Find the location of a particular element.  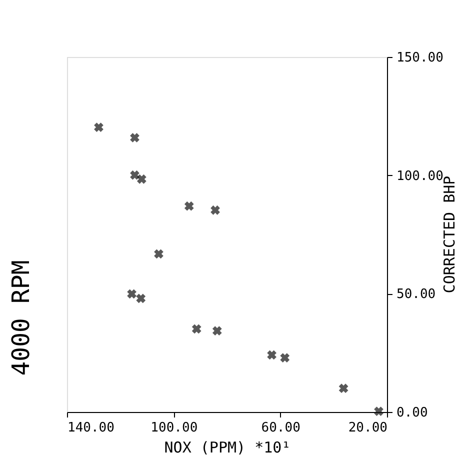

y-tick-label: 50.00 is located at coordinates (416, 294).